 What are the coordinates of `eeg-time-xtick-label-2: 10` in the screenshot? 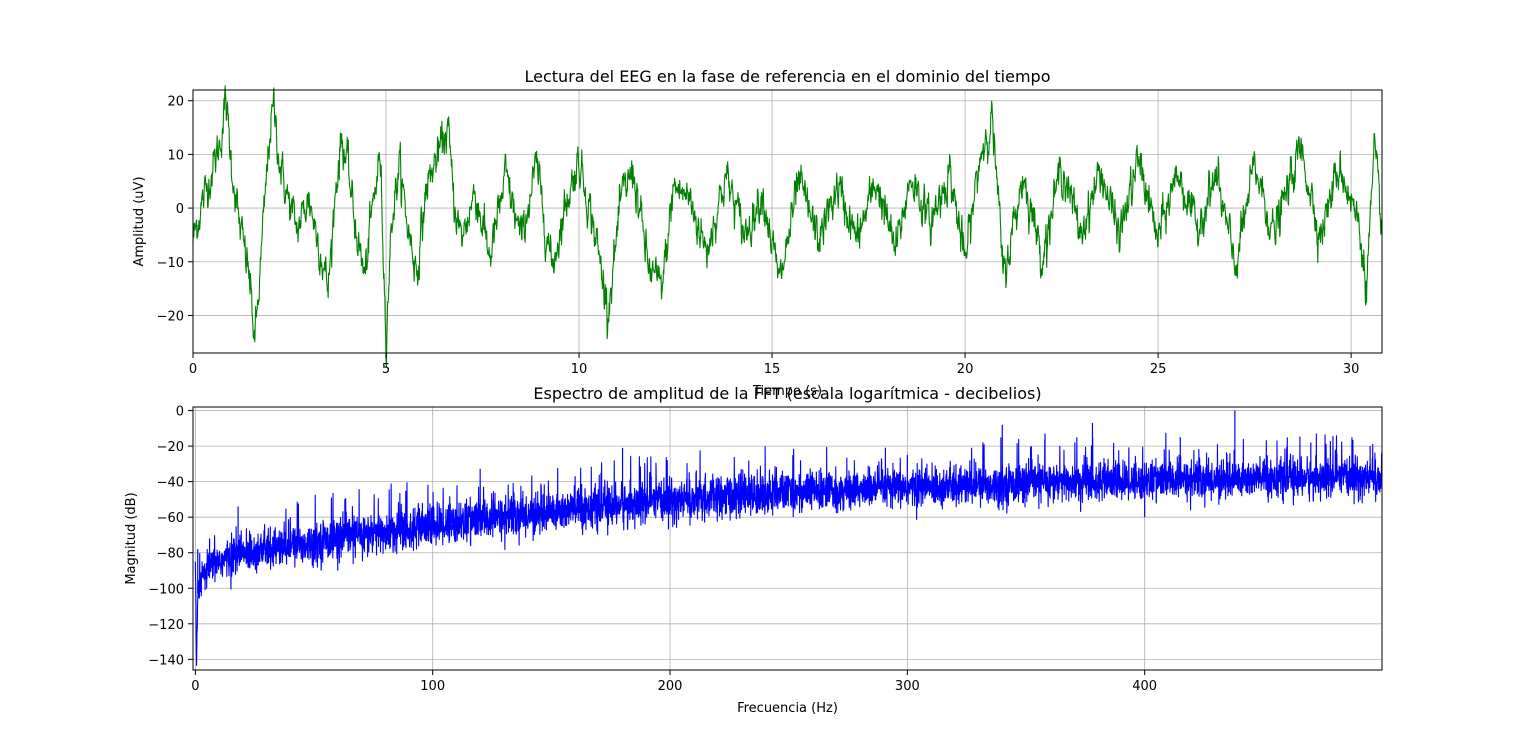 It's located at (579, 369).